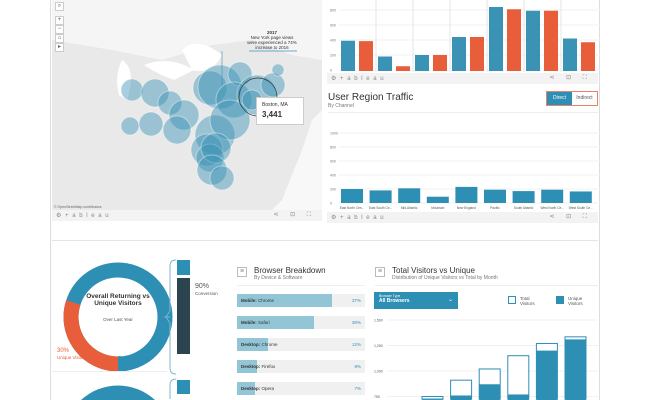 This screenshot has height=400, width=650. I want to click on chevron-down-icon: ⌄, so click(450, 300).